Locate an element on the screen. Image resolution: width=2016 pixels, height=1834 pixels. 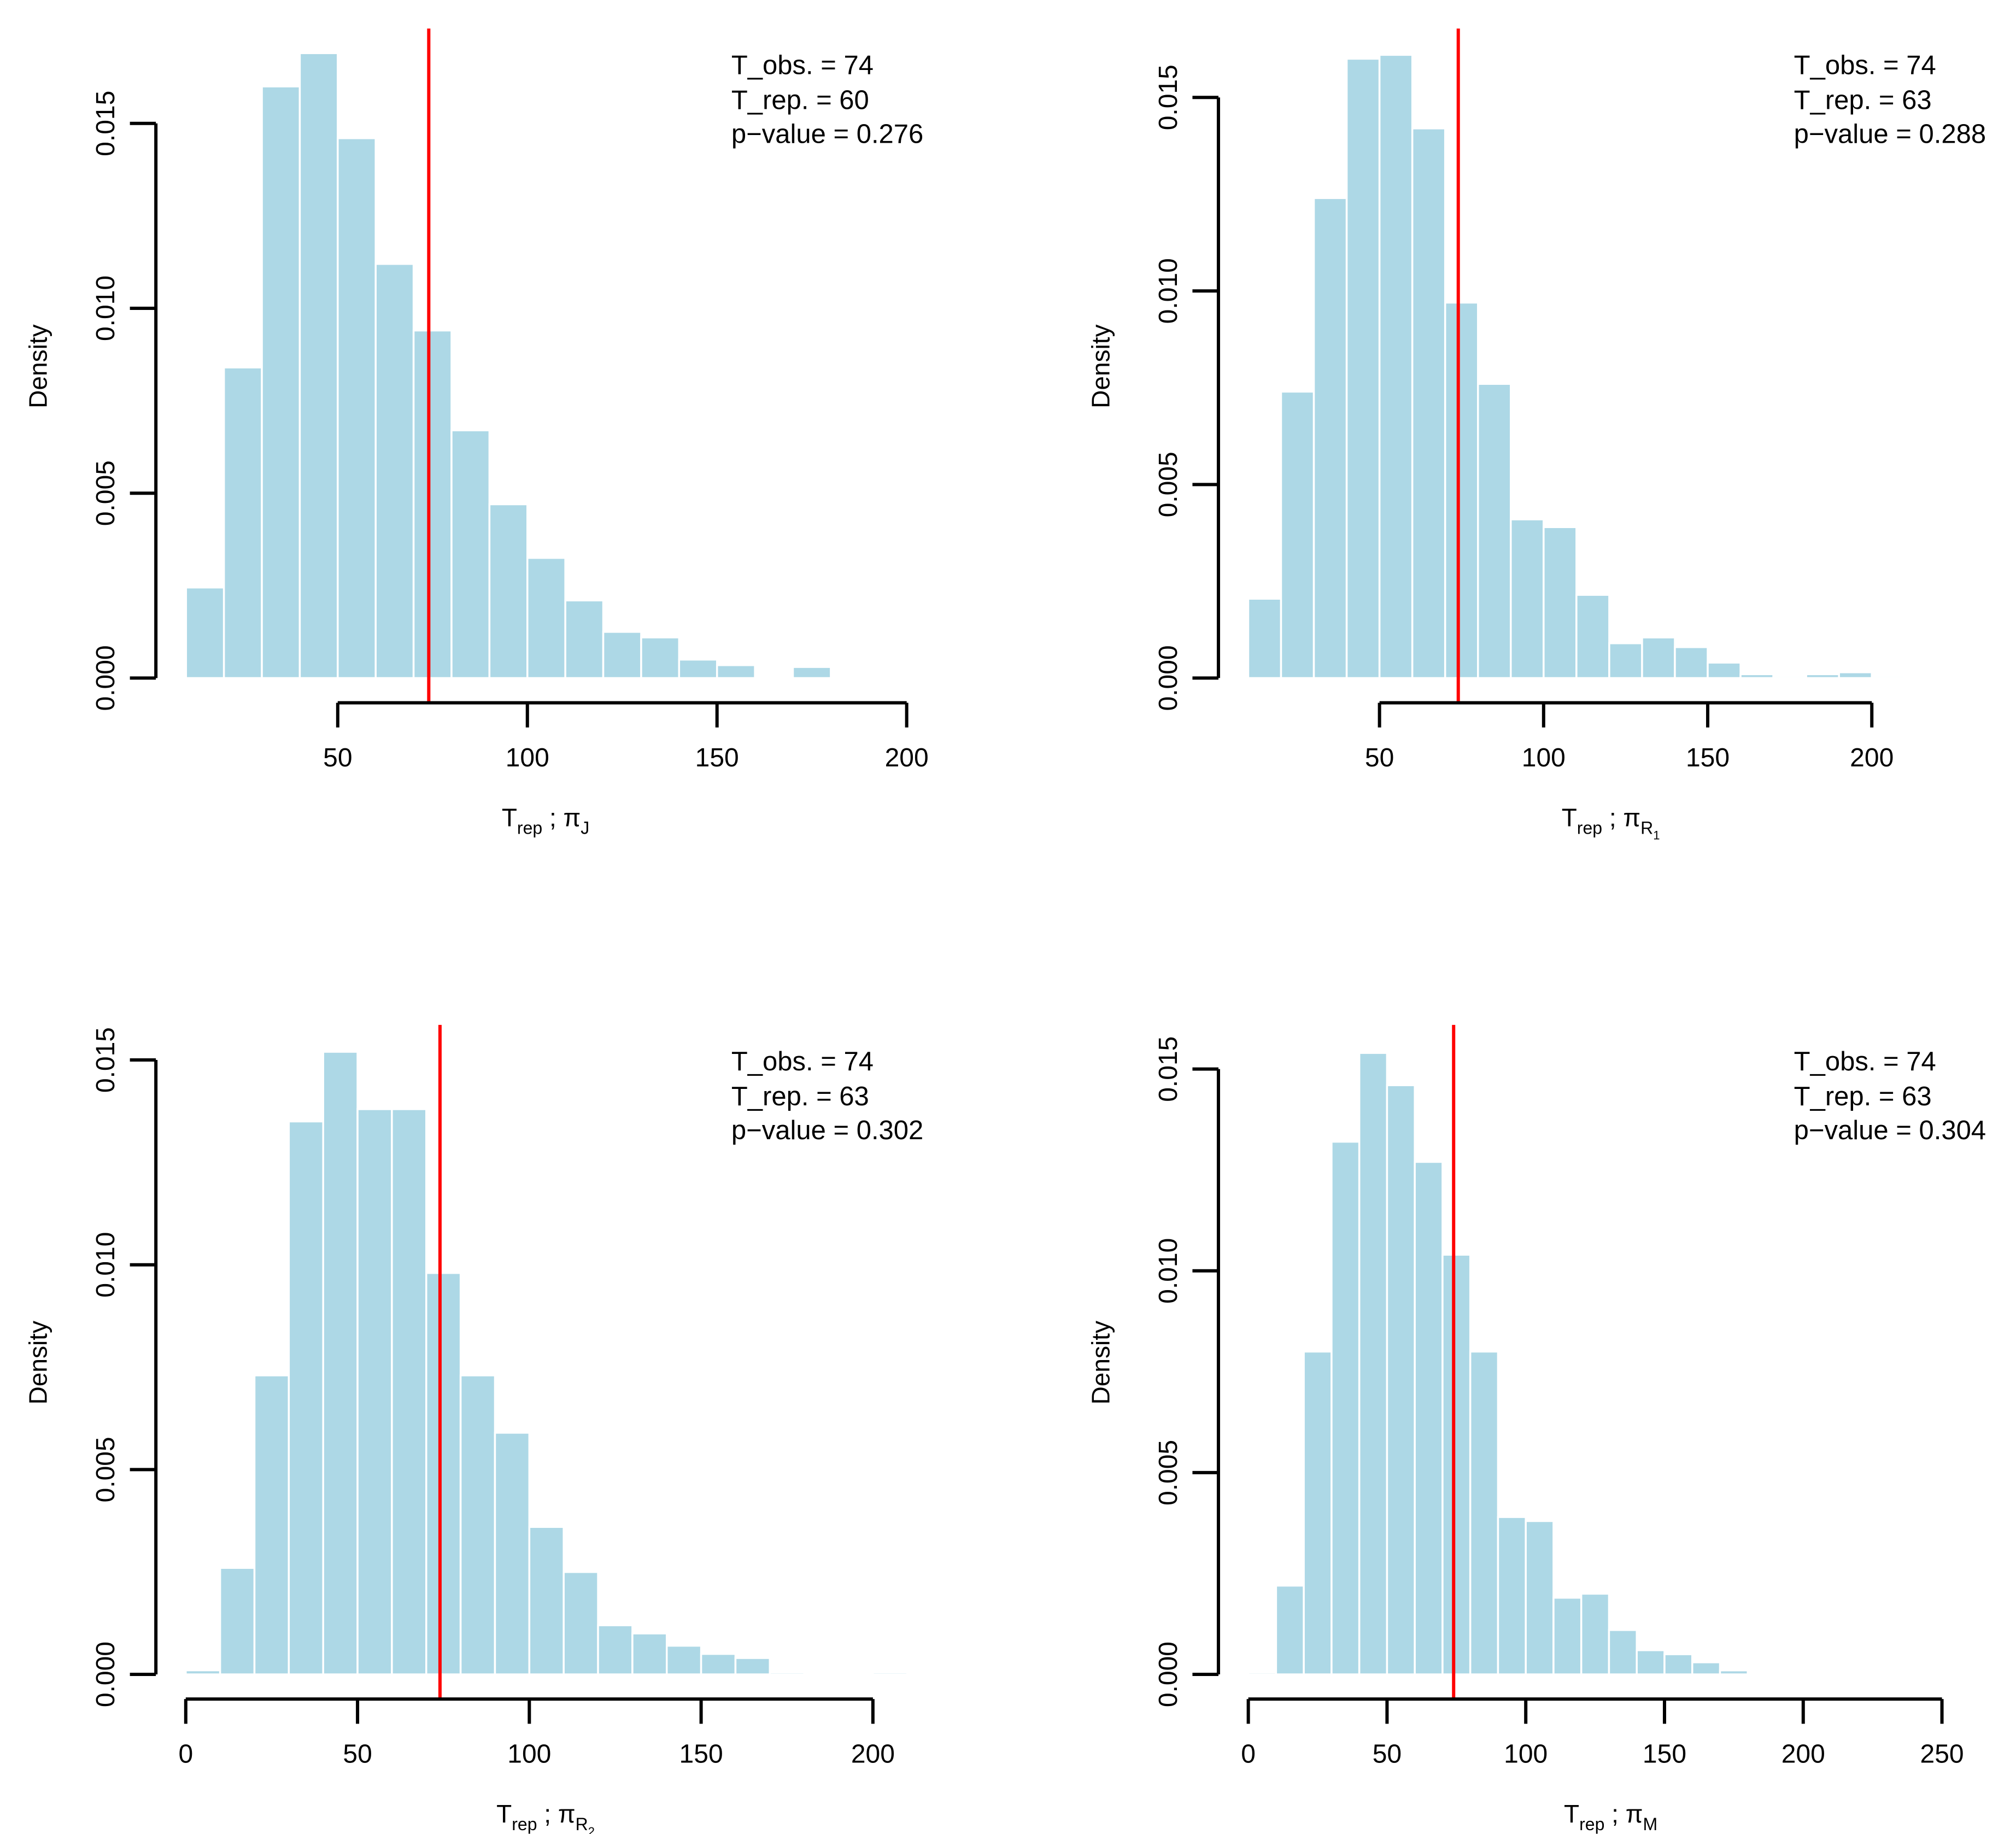
annotation-p-value: p−value = 0.276 is located at coordinates (827, 134).